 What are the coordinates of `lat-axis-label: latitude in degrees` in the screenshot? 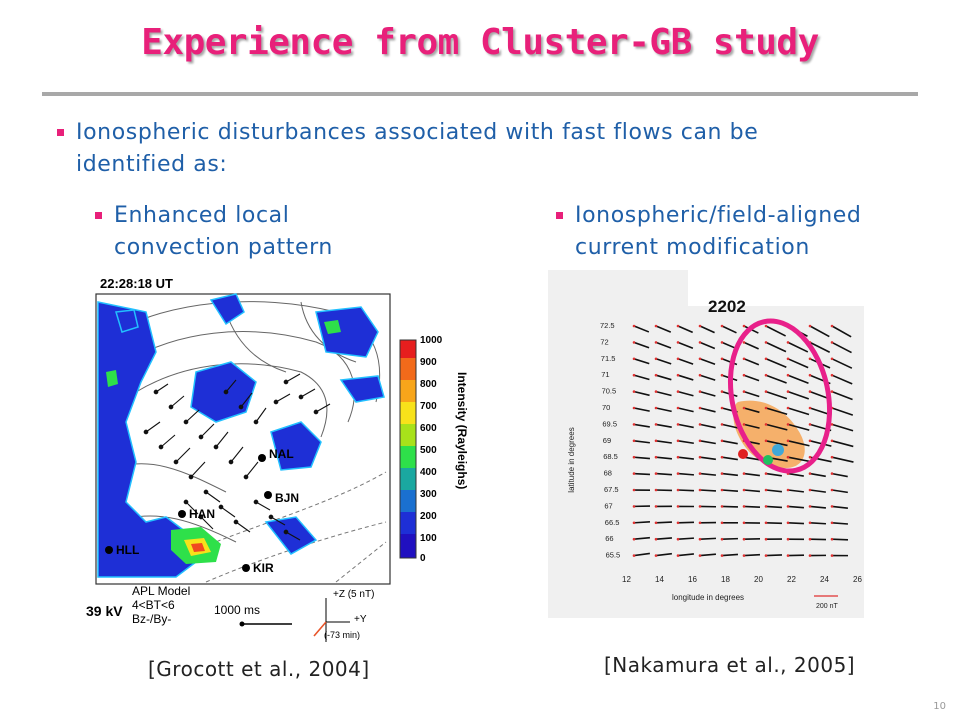 It's located at (571, 459).